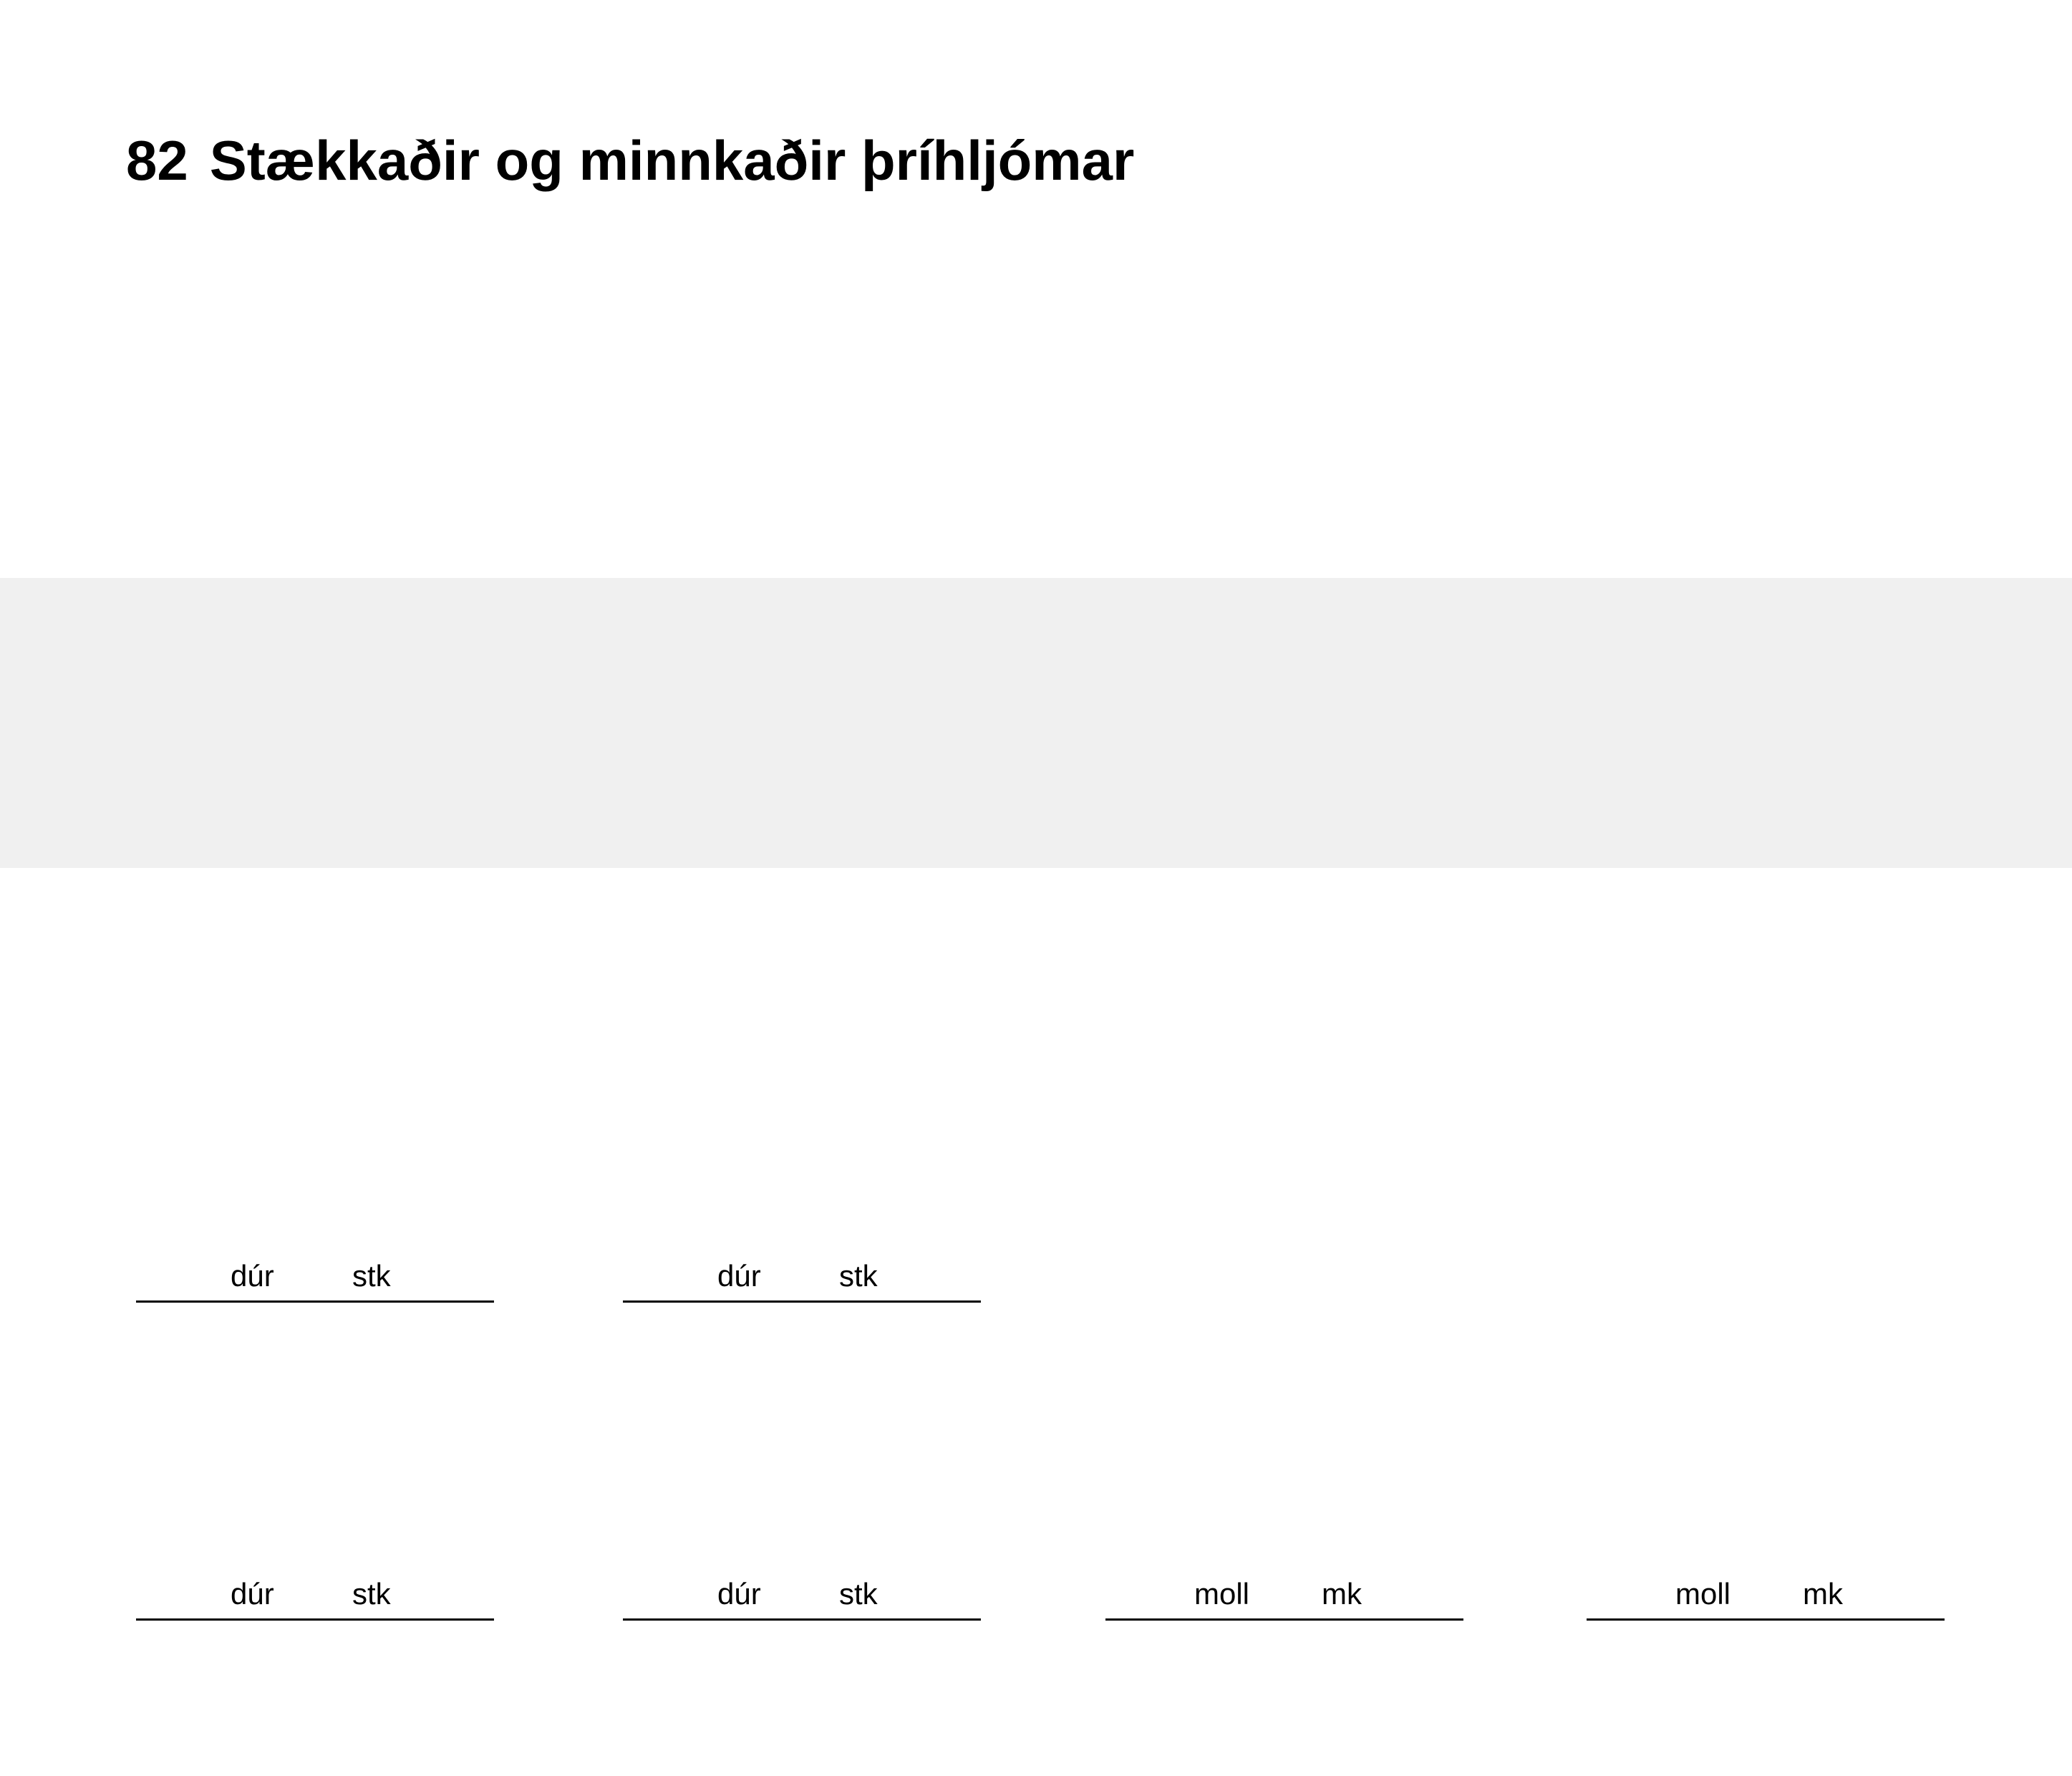 The image size is (2072, 1776). Describe the element at coordinates (157, 160) in the screenshot. I see `page-number: 82` at that location.